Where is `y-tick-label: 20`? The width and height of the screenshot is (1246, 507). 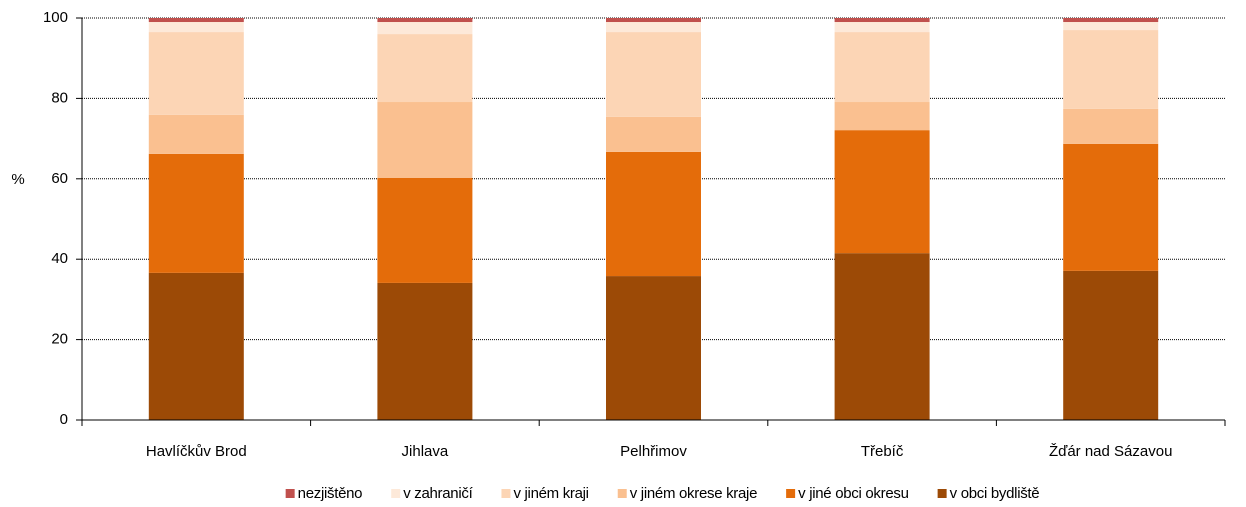
y-tick-label: 20 is located at coordinates (59, 339).